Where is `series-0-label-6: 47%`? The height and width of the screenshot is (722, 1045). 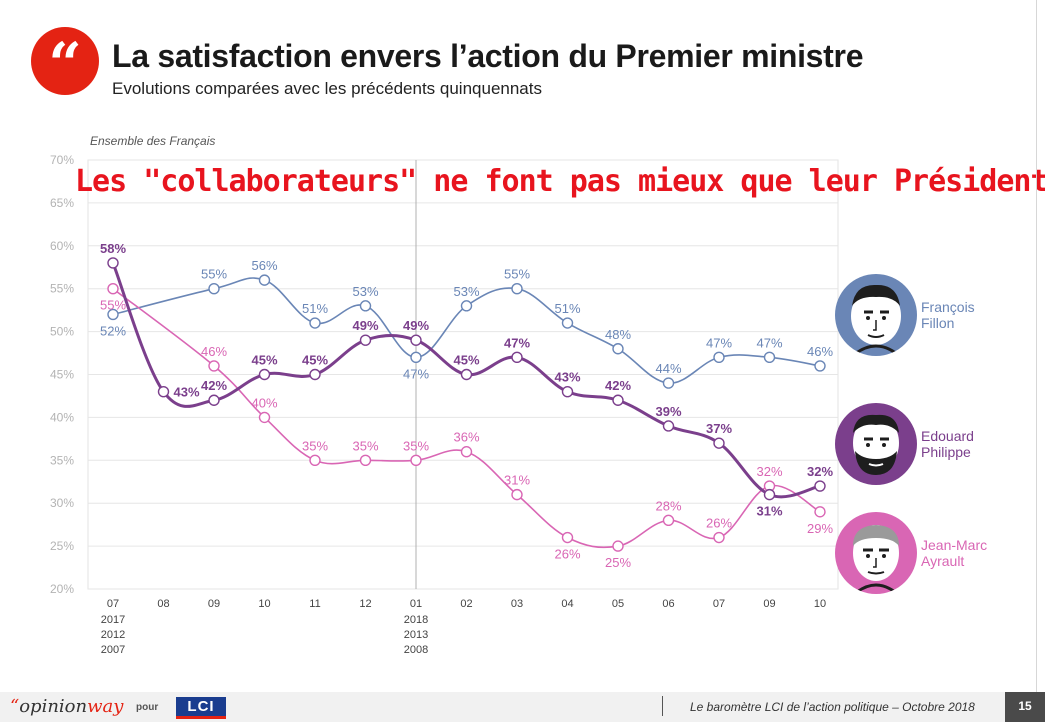
series-0-label-6: 47% is located at coordinates (416, 373).